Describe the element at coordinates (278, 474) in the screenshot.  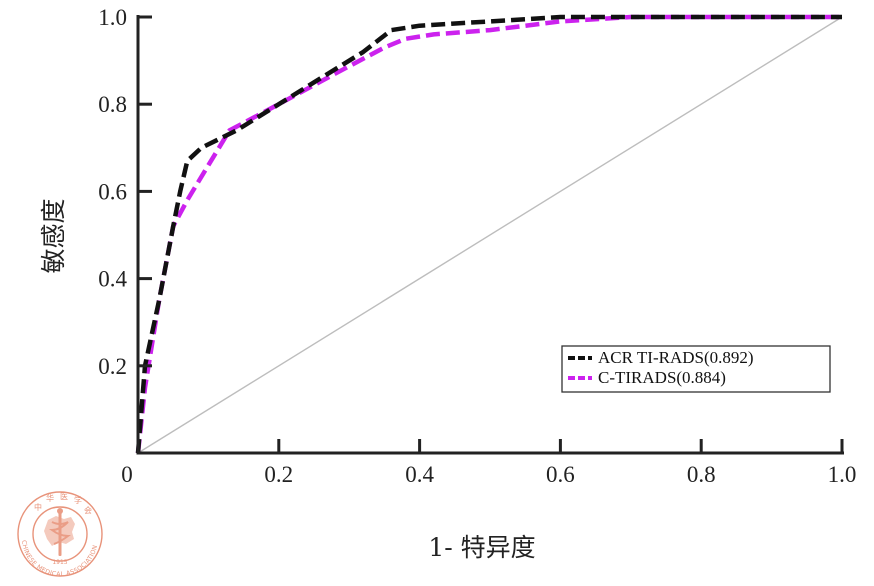
I see `x-tick-label: 0.2` at that location.